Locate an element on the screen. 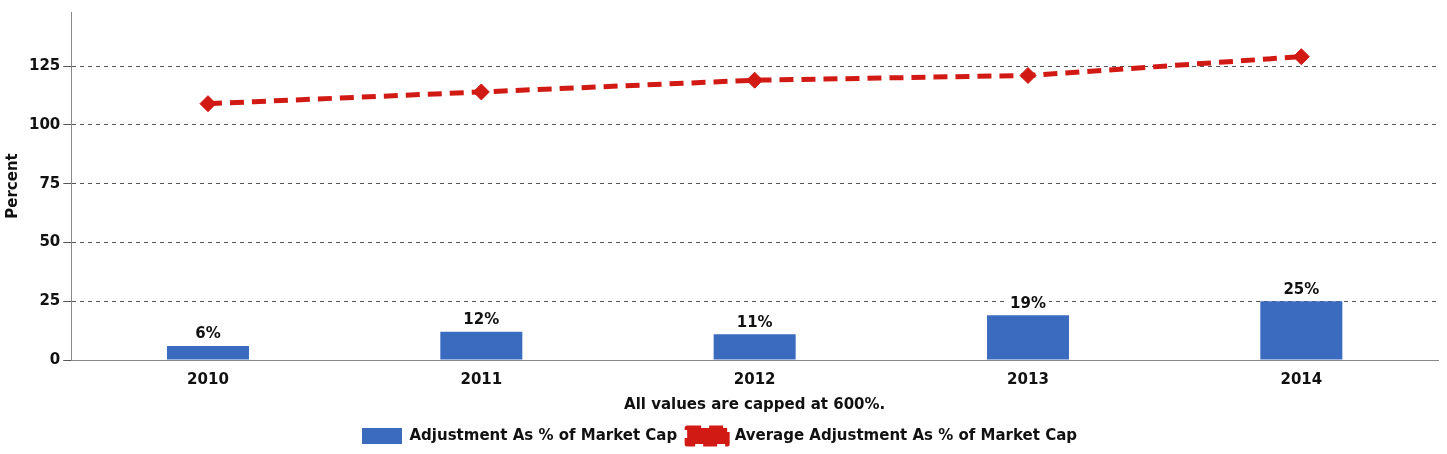 Image resolution: width=1447 pixels, height=454 pixels. y-tick-label: 75 is located at coordinates (50, 182).